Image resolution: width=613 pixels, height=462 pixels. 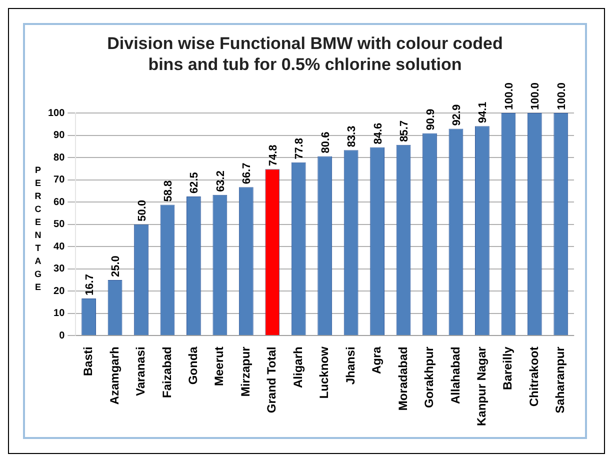 I want to click on data-label: 84.6, so click(x=378, y=133).